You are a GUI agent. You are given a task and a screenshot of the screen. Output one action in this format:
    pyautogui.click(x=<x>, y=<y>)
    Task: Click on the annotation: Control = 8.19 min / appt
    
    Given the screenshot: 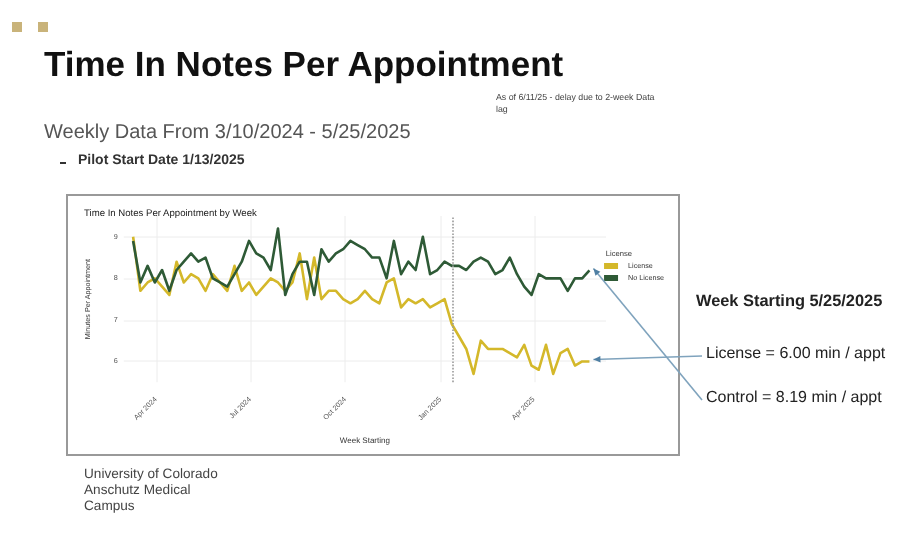 What is the action you would take?
    pyautogui.click(x=794, y=397)
    